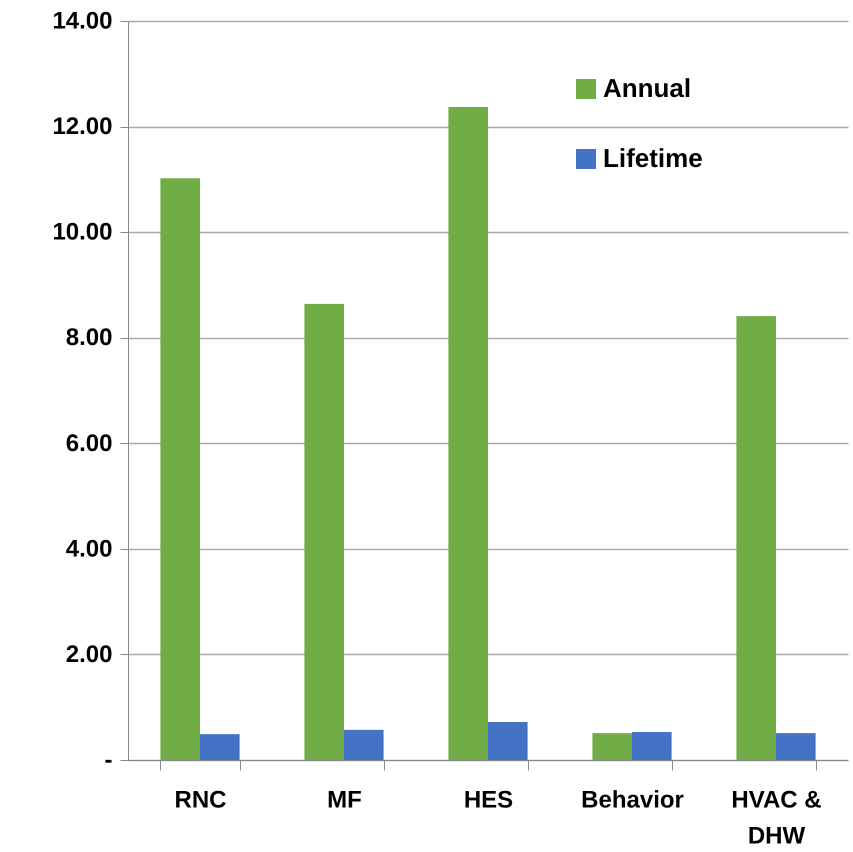 This screenshot has width=853, height=852. I want to click on x-tick-label: HVAC & DHW, so click(776, 818).